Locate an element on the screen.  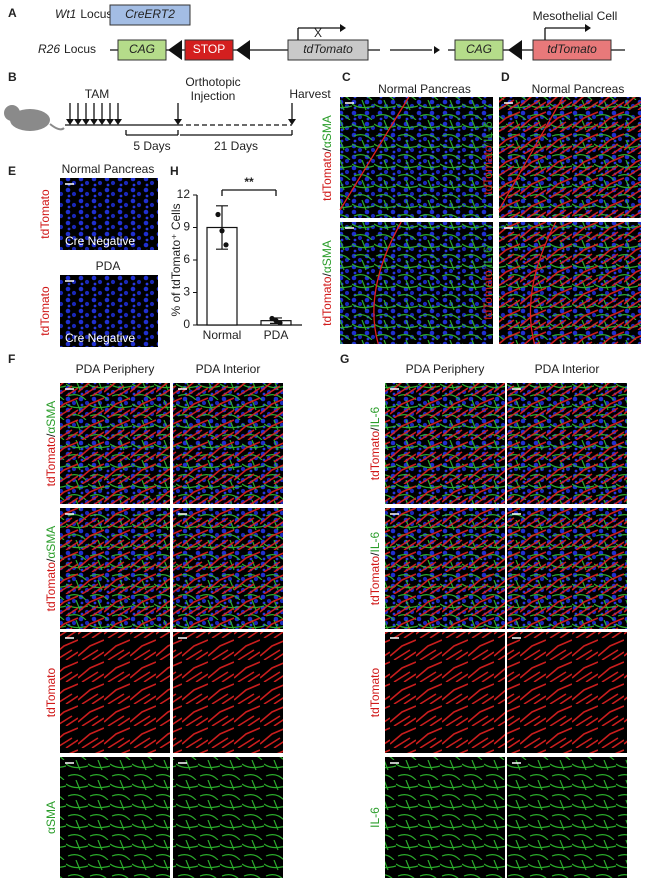
locus-label: R26 Locus is located at coordinates (67, 49).